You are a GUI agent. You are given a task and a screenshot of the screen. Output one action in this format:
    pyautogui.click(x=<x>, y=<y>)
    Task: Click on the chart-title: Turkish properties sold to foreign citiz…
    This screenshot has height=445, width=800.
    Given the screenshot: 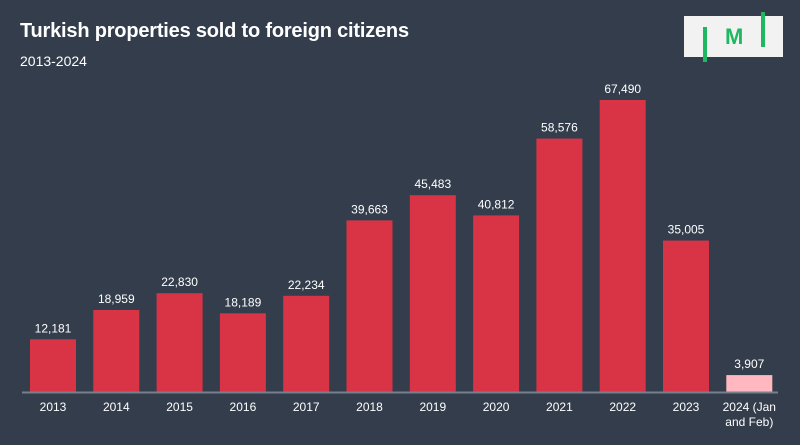 What is the action you would take?
    pyautogui.click(x=214, y=31)
    